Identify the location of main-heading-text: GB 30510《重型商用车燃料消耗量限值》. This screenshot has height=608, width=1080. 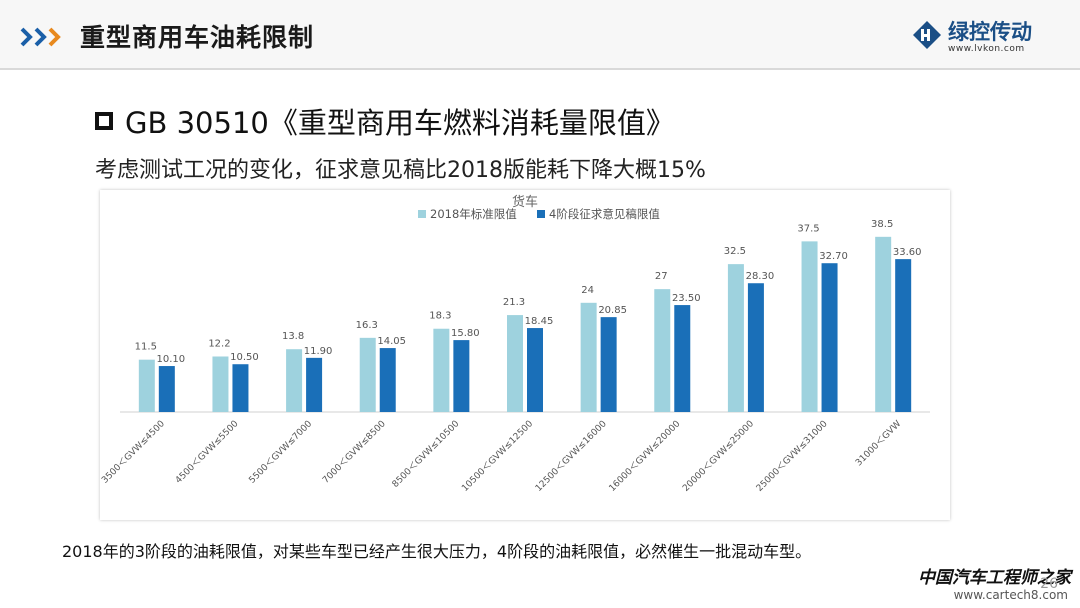
(400, 123).